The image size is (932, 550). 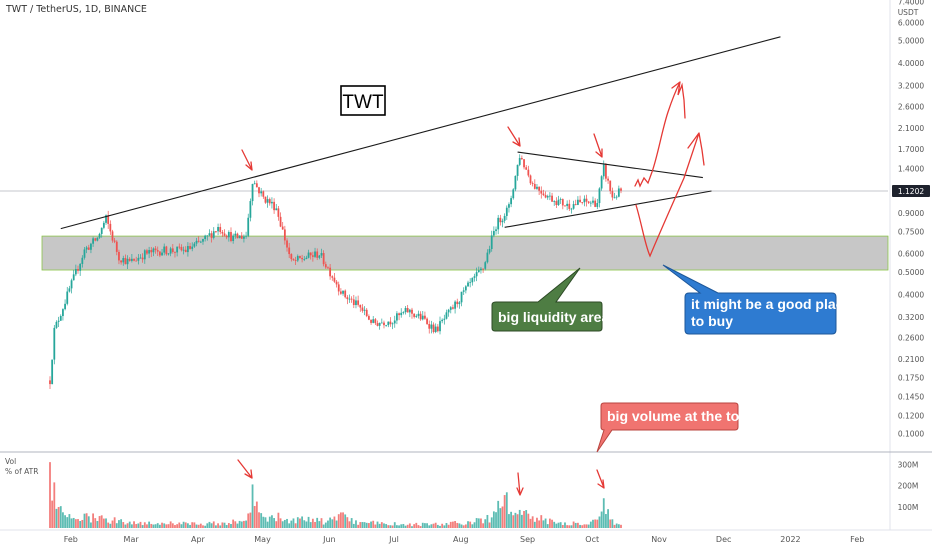 I want to click on chart-title-box: TWT, so click(x=363, y=100).